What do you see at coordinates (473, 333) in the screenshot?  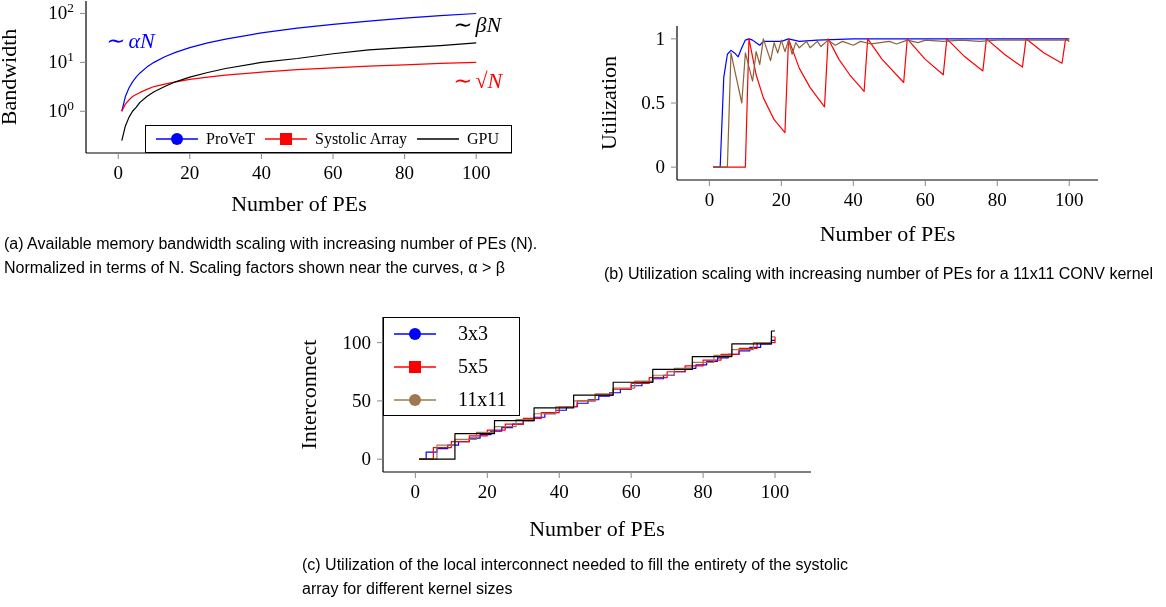 I see `legend-label: 3x3` at bounding box center [473, 333].